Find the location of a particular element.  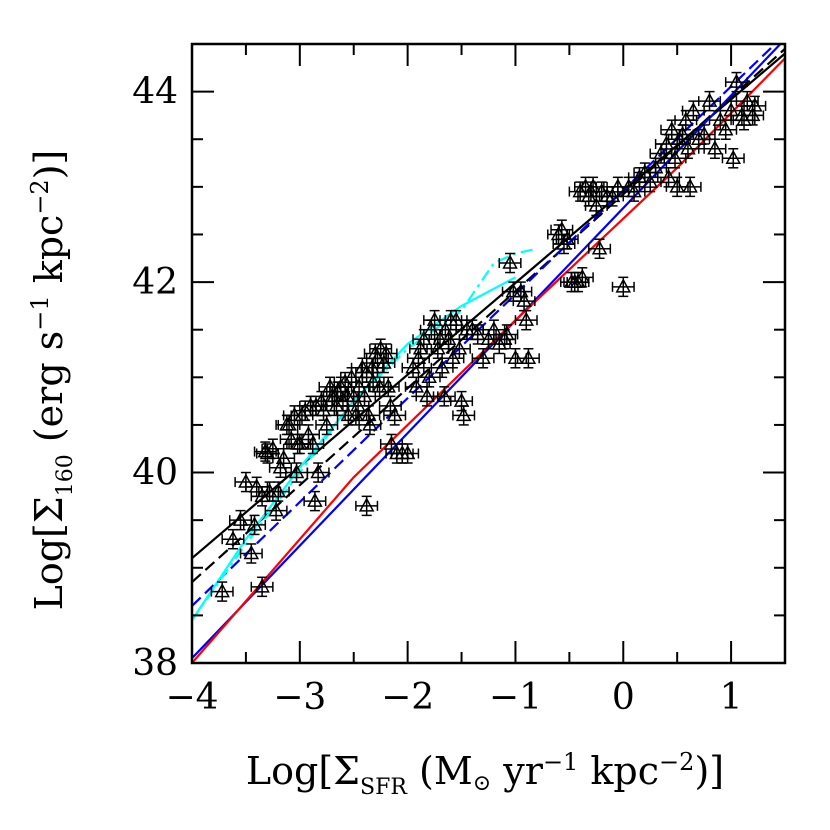

x-label-sun-symbol: ⊙ is located at coordinates (482, 783).